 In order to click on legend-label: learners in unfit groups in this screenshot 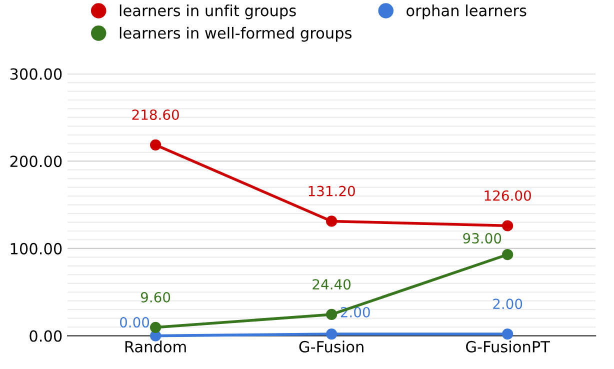, I will do `click(208, 12)`.